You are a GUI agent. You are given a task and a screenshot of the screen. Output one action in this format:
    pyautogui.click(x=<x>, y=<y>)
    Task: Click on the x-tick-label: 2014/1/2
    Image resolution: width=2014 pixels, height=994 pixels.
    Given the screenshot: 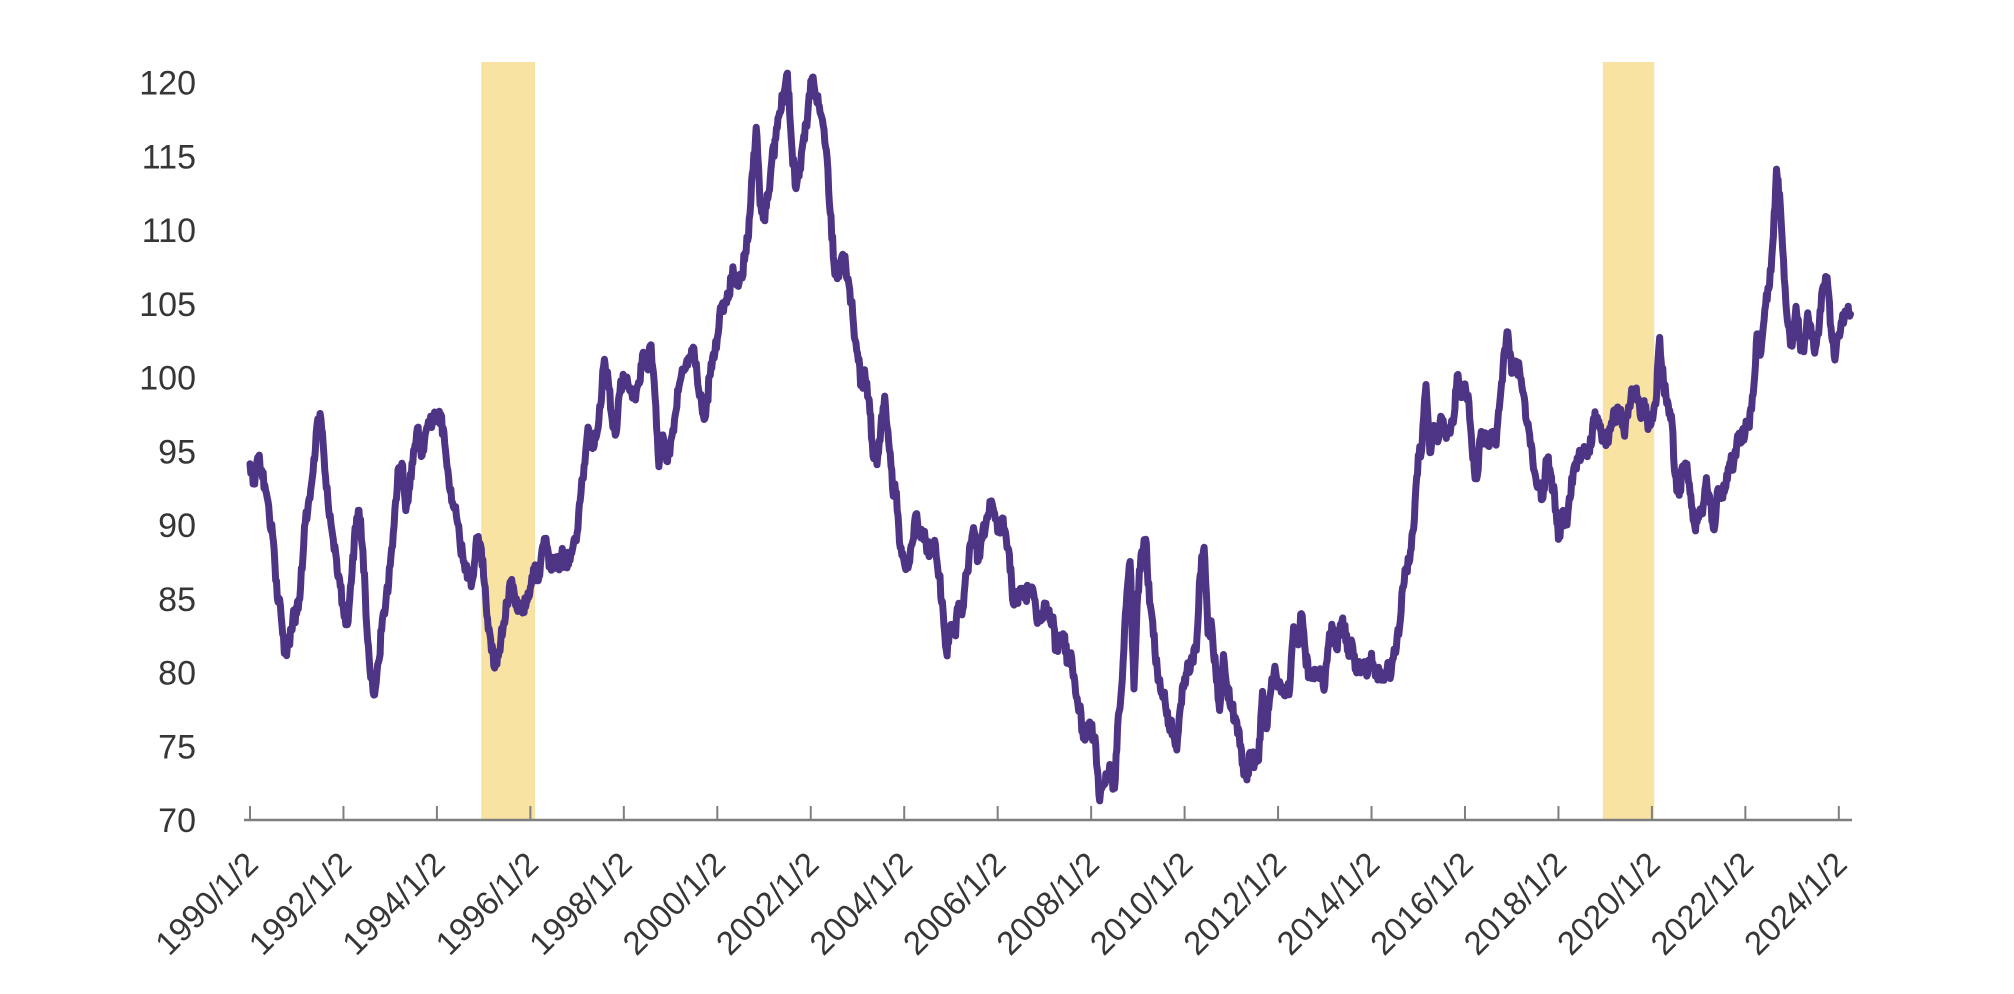 What is the action you would take?
    pyautogui.click(x=1327, y=903)
    